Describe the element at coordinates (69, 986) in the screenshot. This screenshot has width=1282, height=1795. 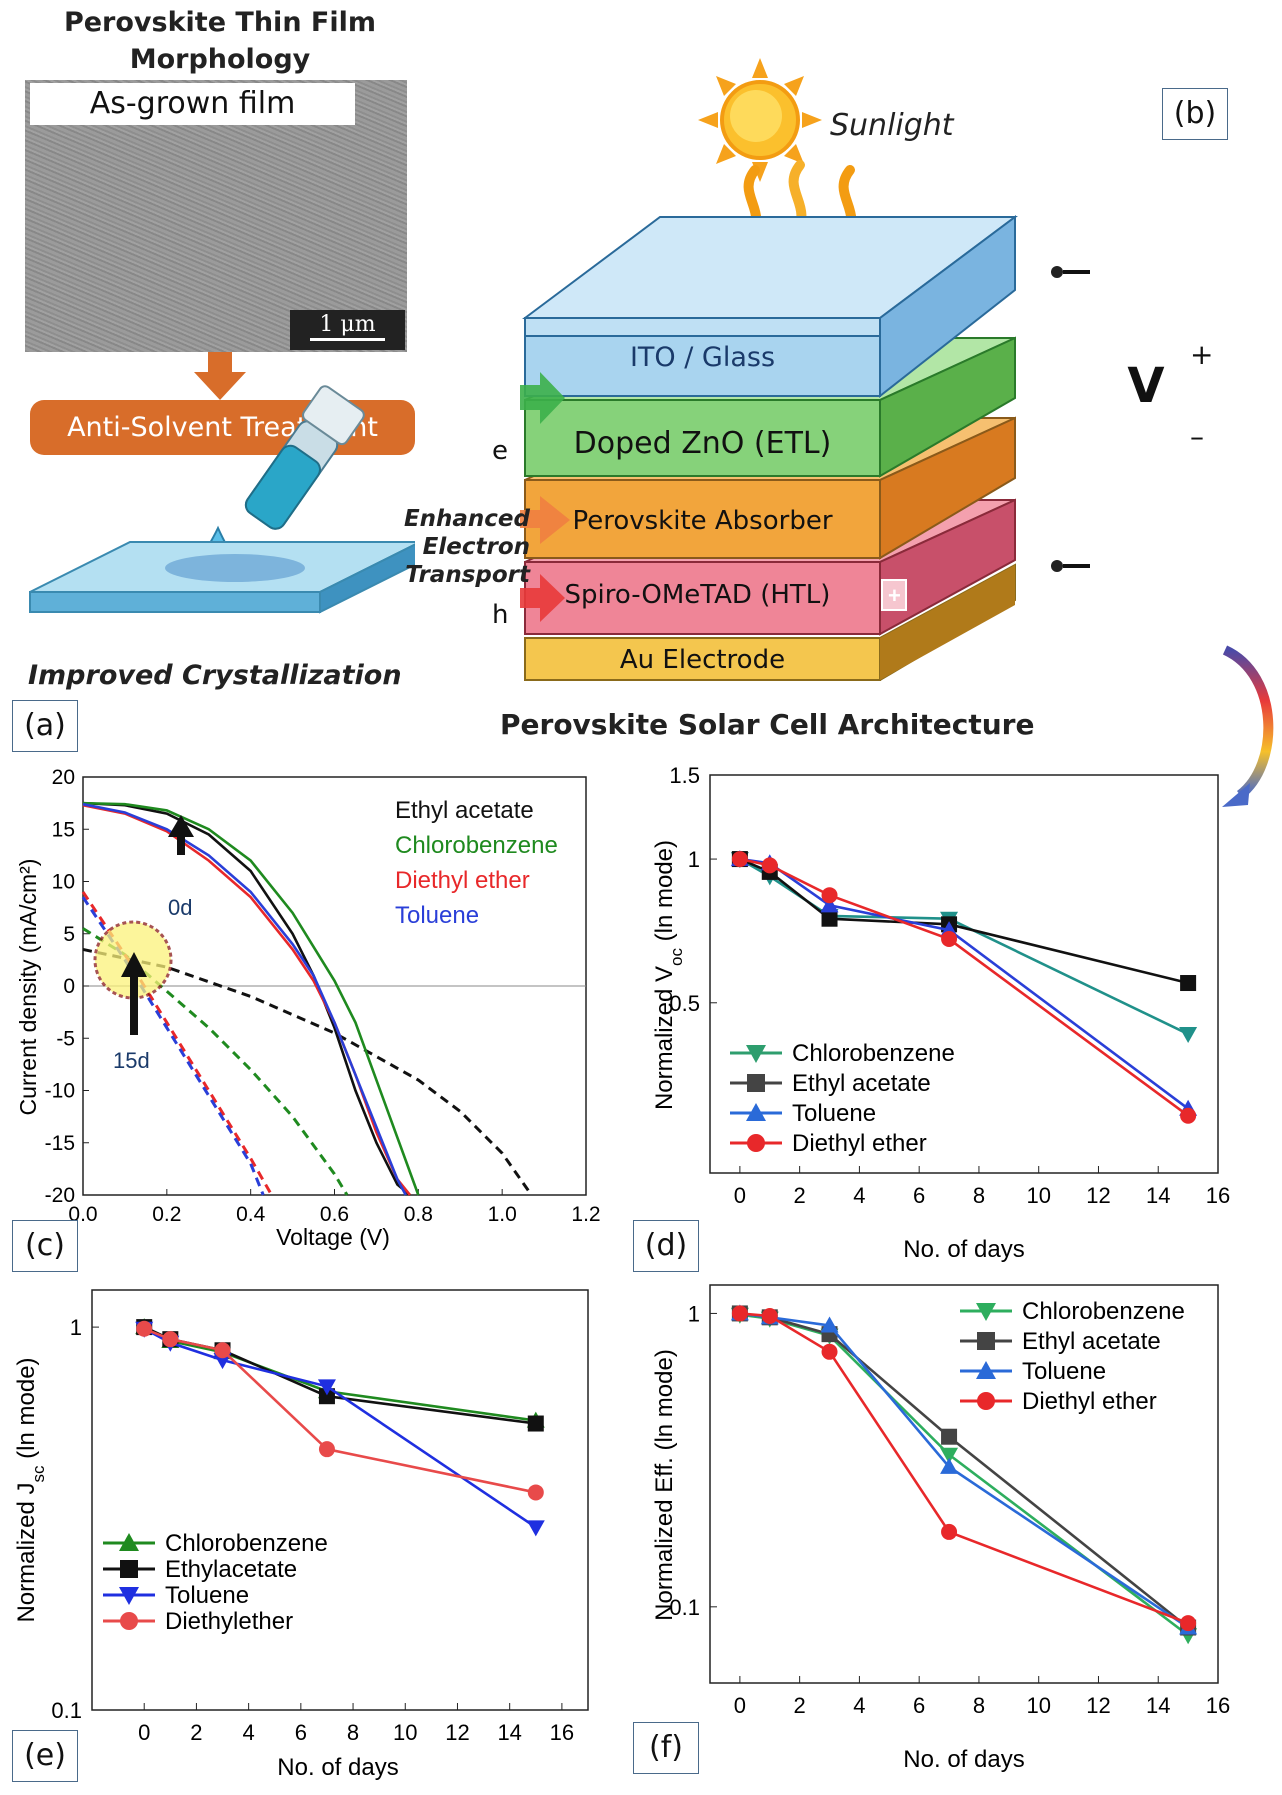
I see `c-ytick-label: 0` at that location.